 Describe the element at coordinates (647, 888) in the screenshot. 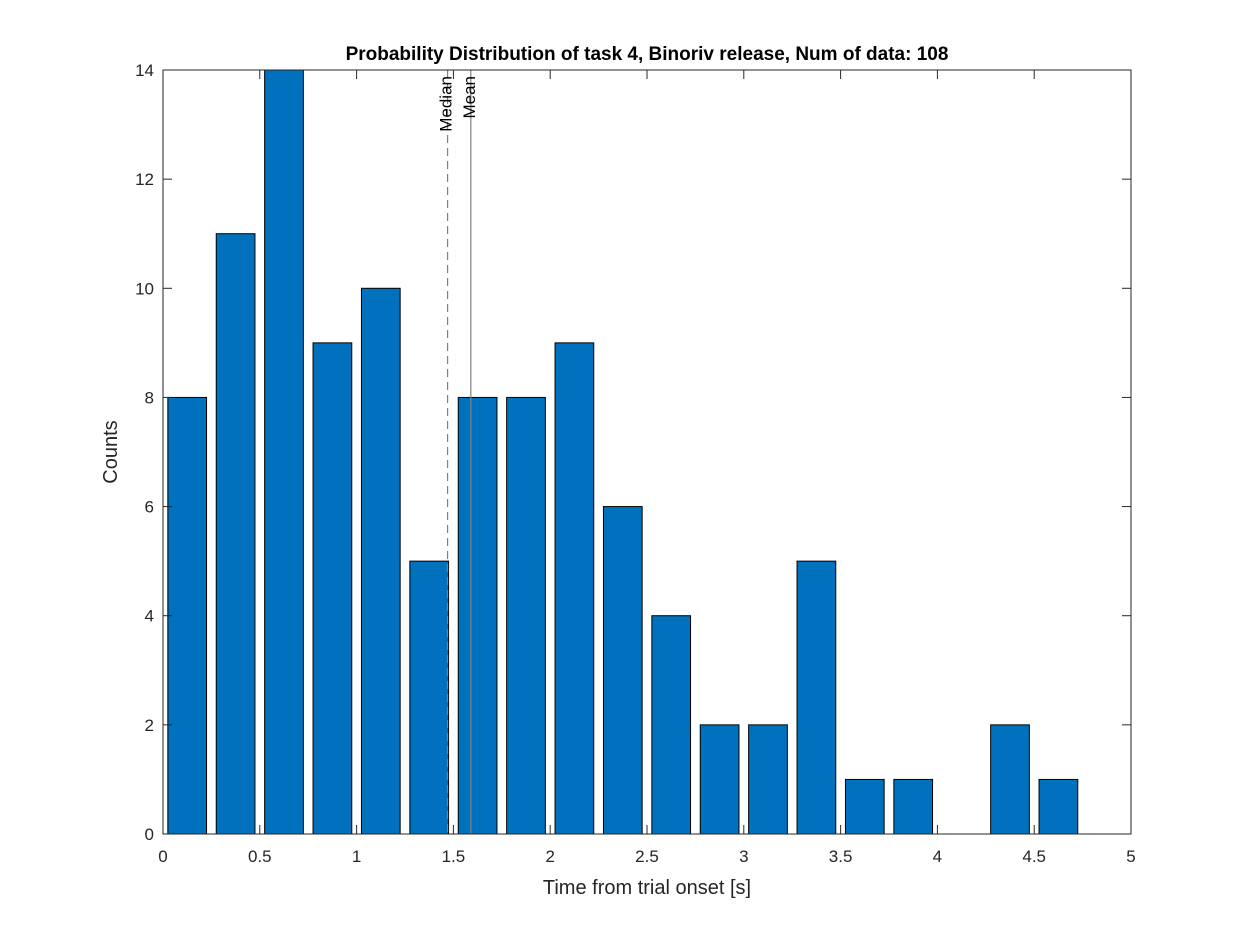

I see `x-axis-label: Time from trial onset [s]` at that location.